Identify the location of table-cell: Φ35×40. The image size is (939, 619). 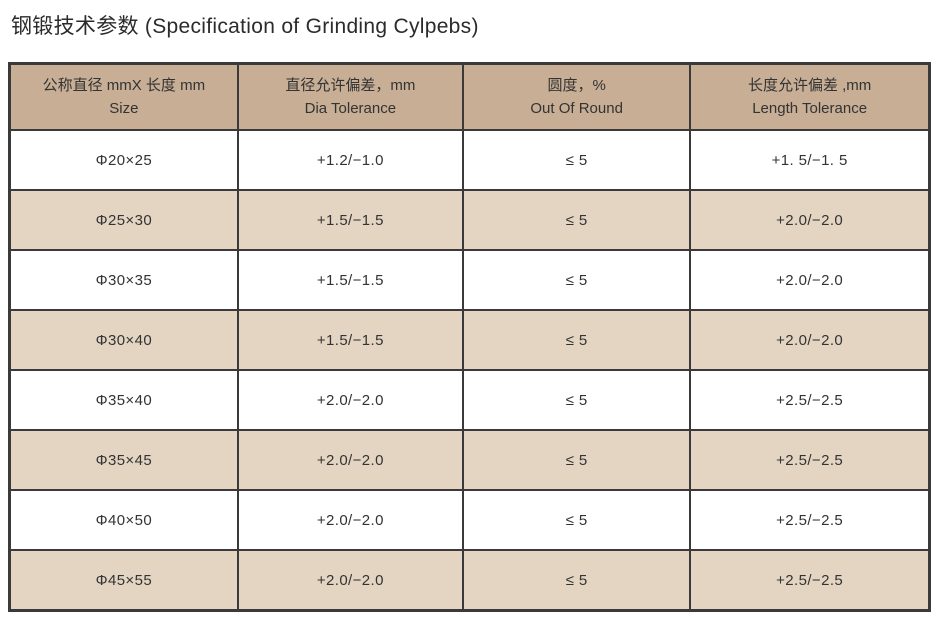
(123, 400).